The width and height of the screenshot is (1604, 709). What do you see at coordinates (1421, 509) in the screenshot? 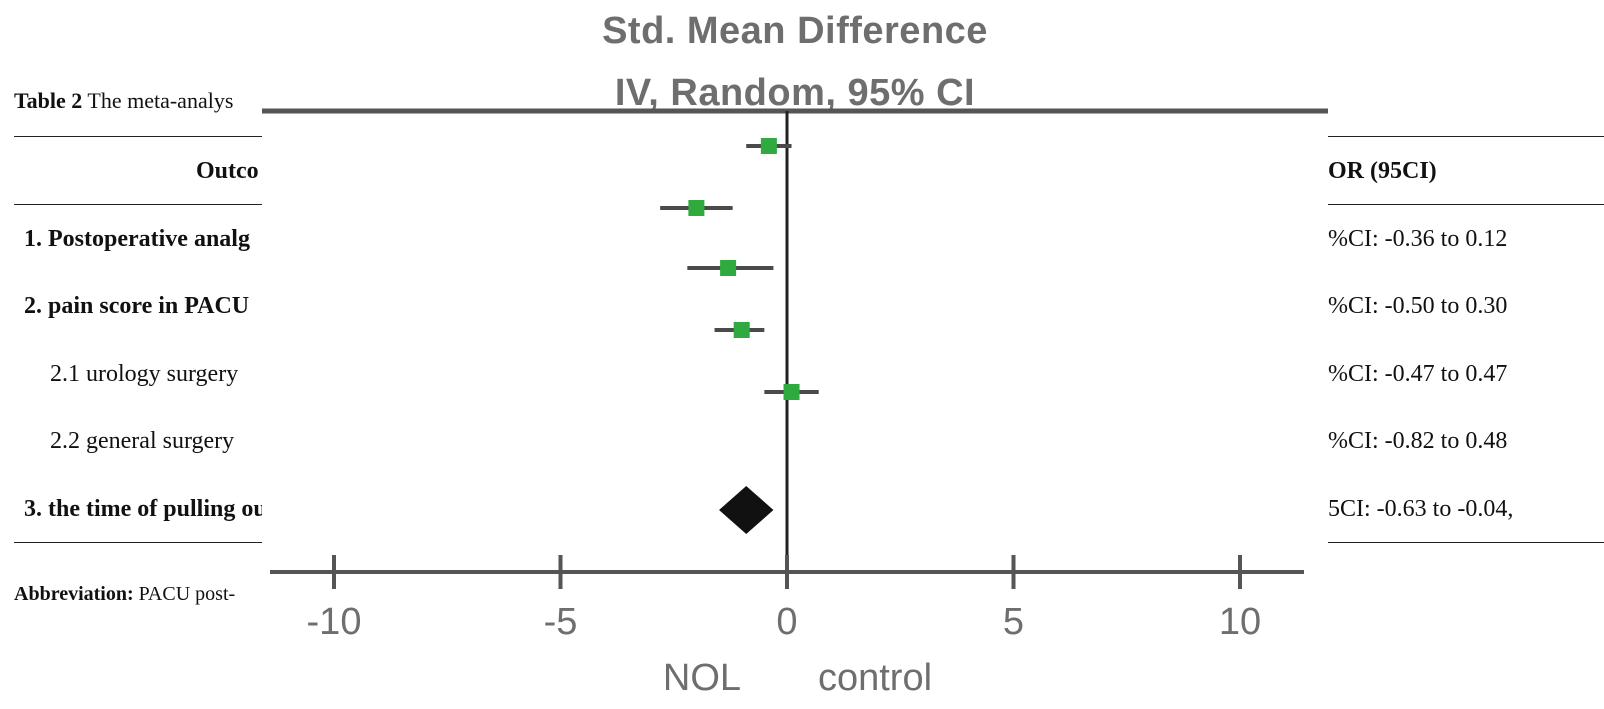
I see `table-row-5-or: 5CI: -0.63 to -0.04,` at bounding box center [1421, 509].